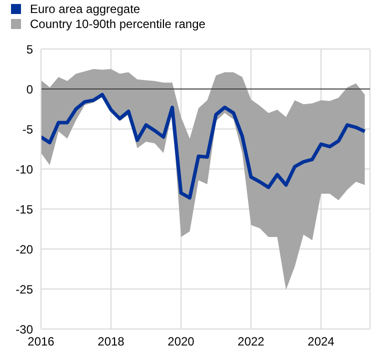 Image resolution: width=372 pixels, height=357 pixels. What do you see at coordinates (111, 341) in the screenshot?
I see `x-tick-label: 2018` at bounding box center [111, 341].